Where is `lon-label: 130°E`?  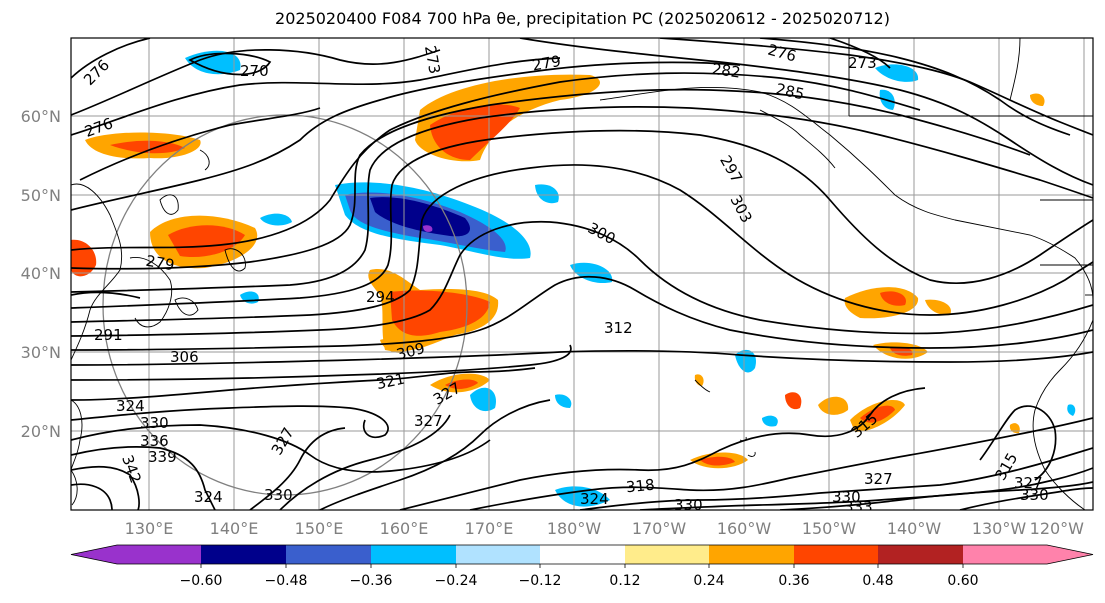 lon-label: 130°E is located at coordinates (149, 528).